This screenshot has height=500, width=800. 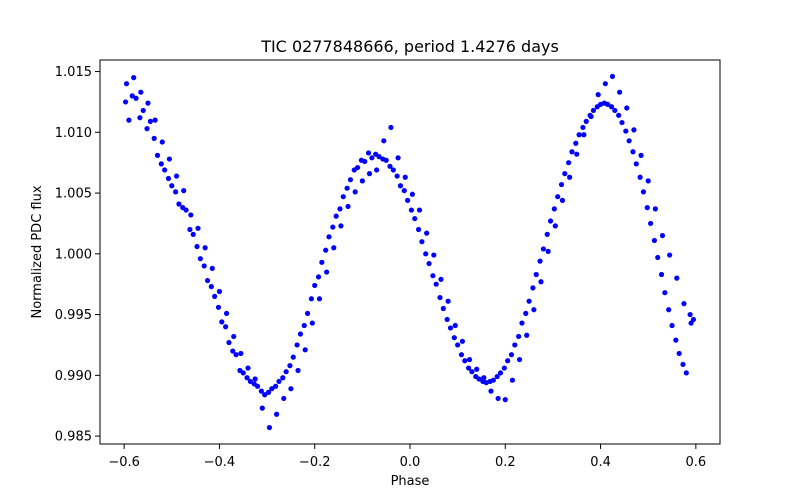 I want to click on x-tick-label: 0.0, so click(x=410, y=462).